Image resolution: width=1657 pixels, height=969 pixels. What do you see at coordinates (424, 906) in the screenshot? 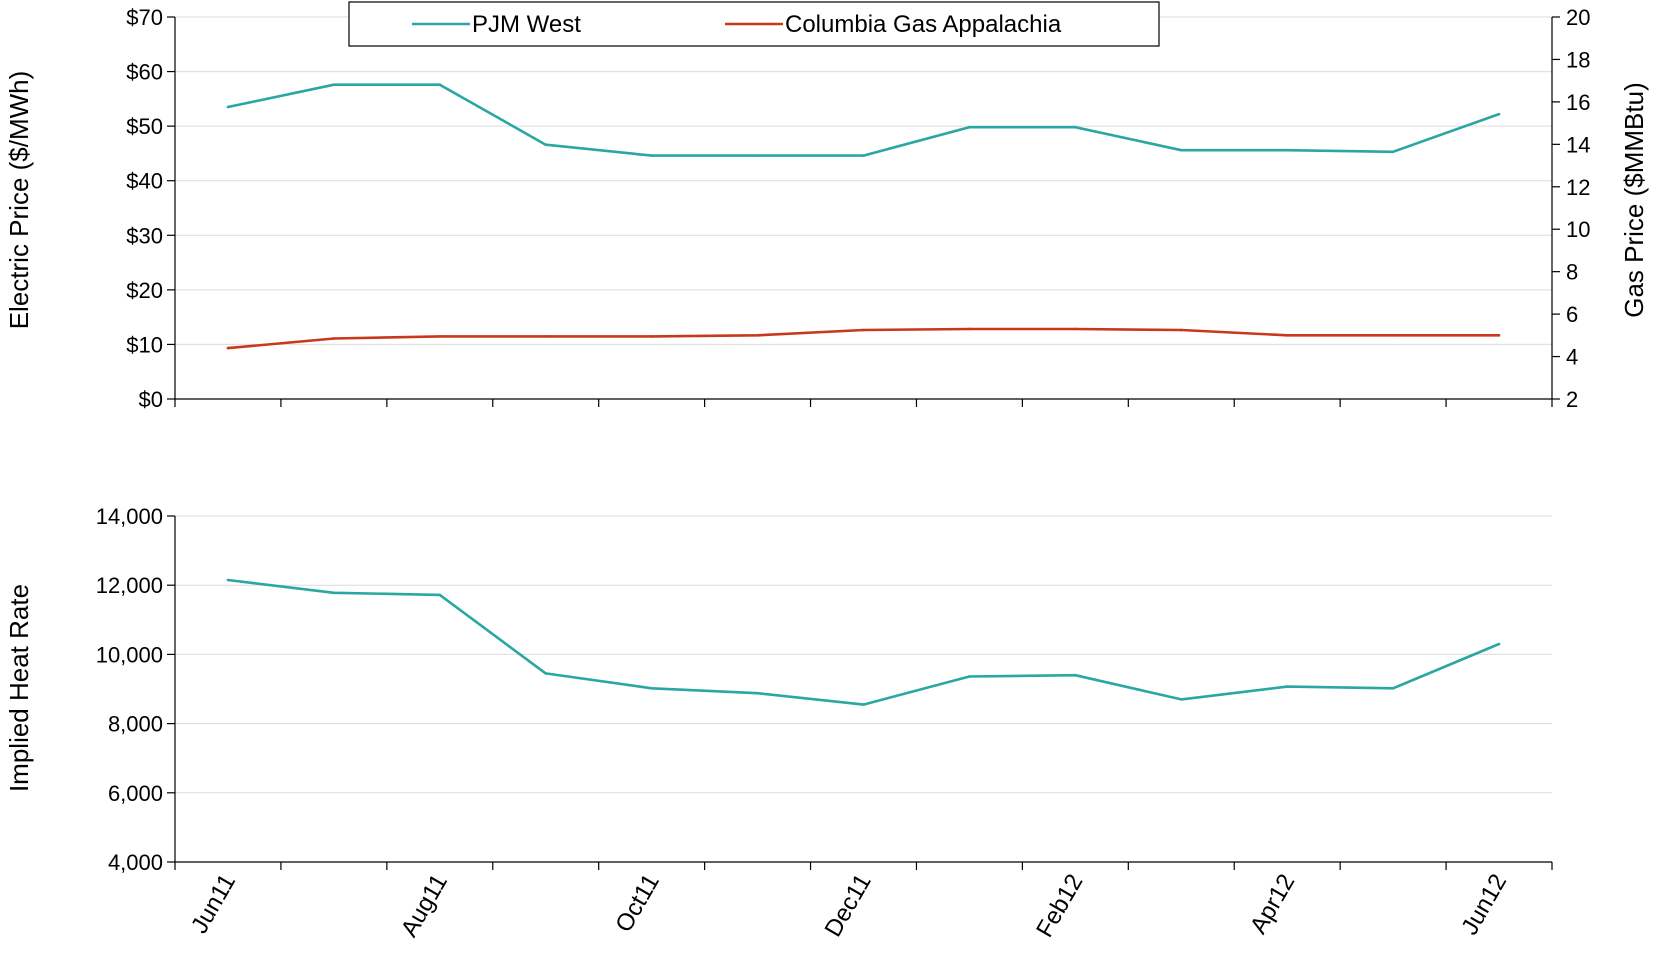
I see `x-tick-label: Aug11` at bounding box center [424, 906].